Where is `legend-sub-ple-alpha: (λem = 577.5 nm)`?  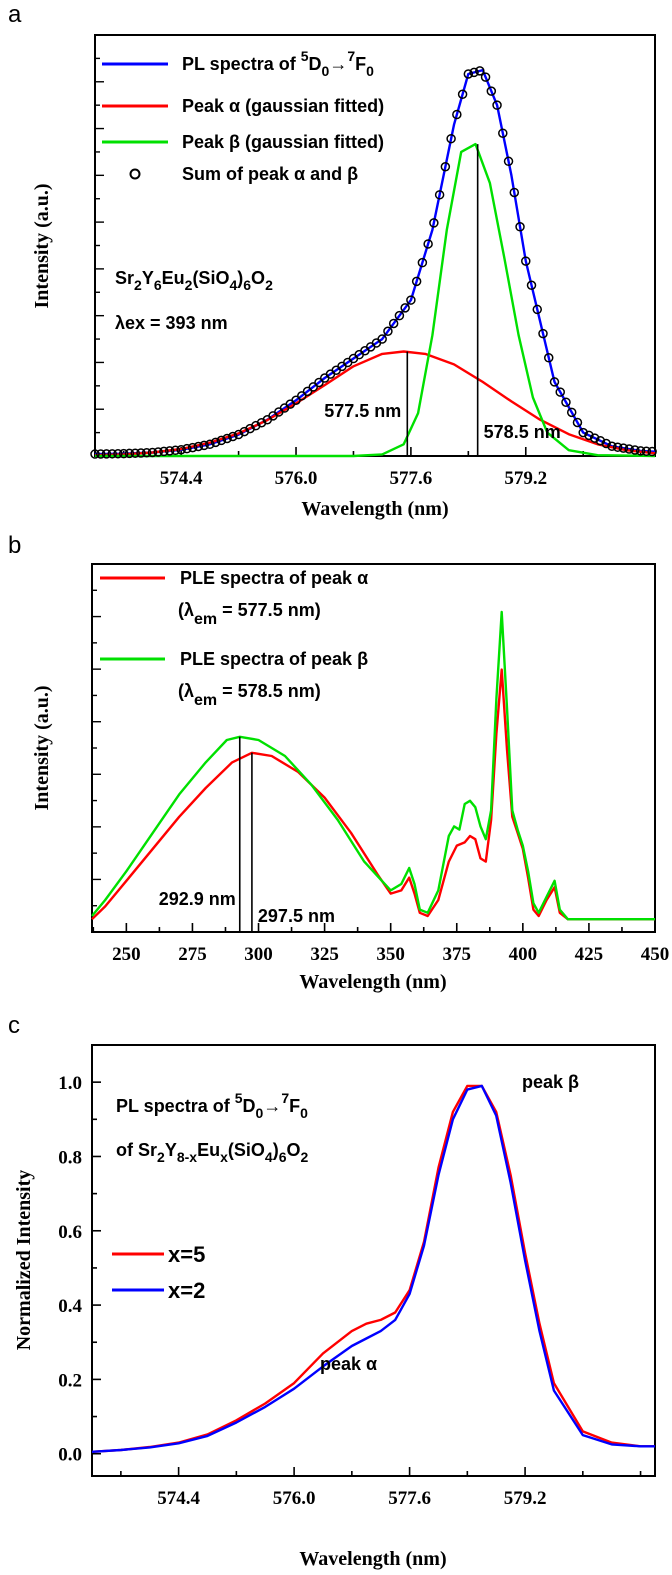
legend-sub-ple-alpha: (λem = 577.5 nm) is located at coordinates (249, 614).